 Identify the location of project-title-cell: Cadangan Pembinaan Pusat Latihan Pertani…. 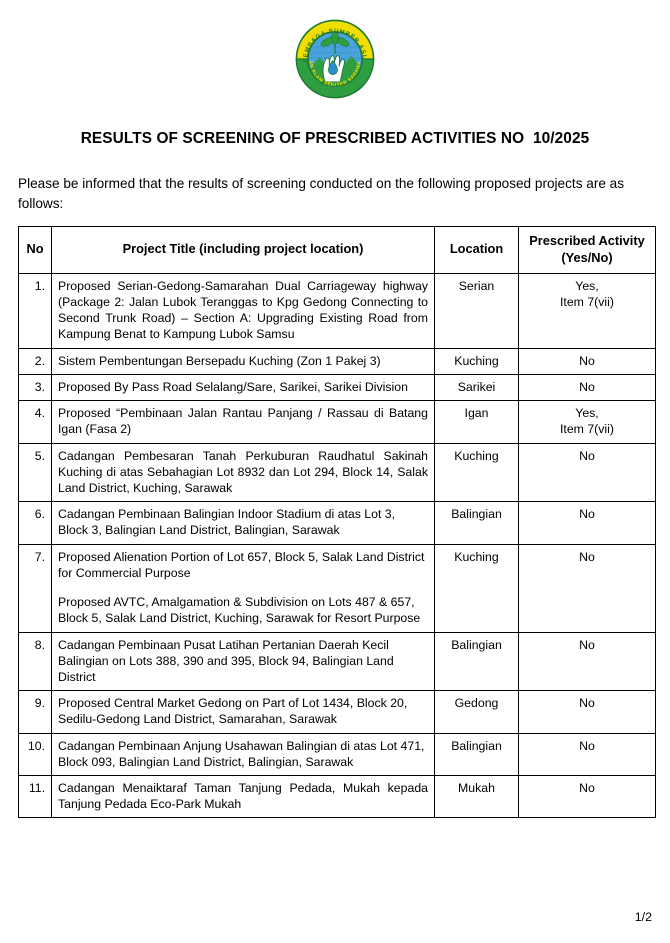
(243, 661).